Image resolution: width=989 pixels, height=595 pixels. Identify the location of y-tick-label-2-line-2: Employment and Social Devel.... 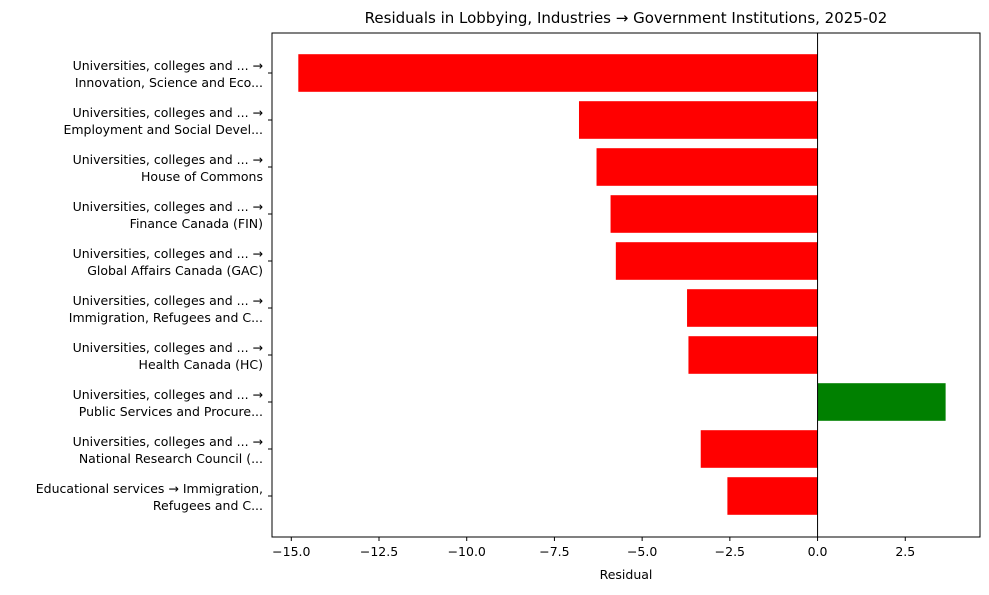
(163, 129).